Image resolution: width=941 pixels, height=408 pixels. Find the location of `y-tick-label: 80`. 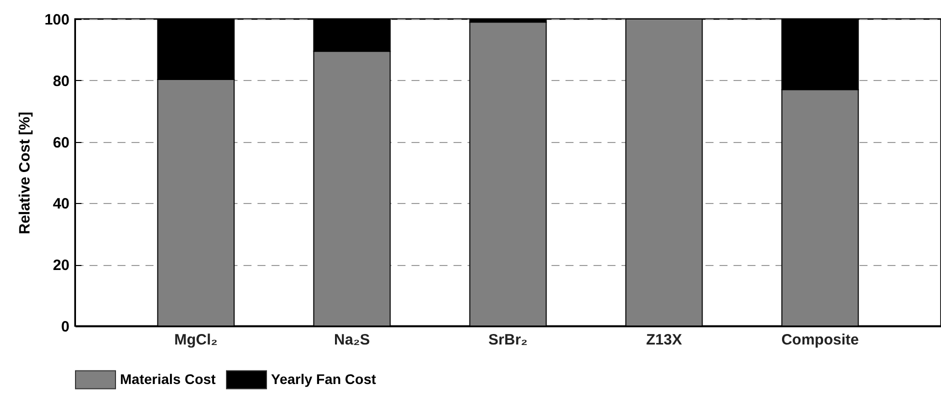

y-tick-label: 80 is located at coordinates (61, 81).